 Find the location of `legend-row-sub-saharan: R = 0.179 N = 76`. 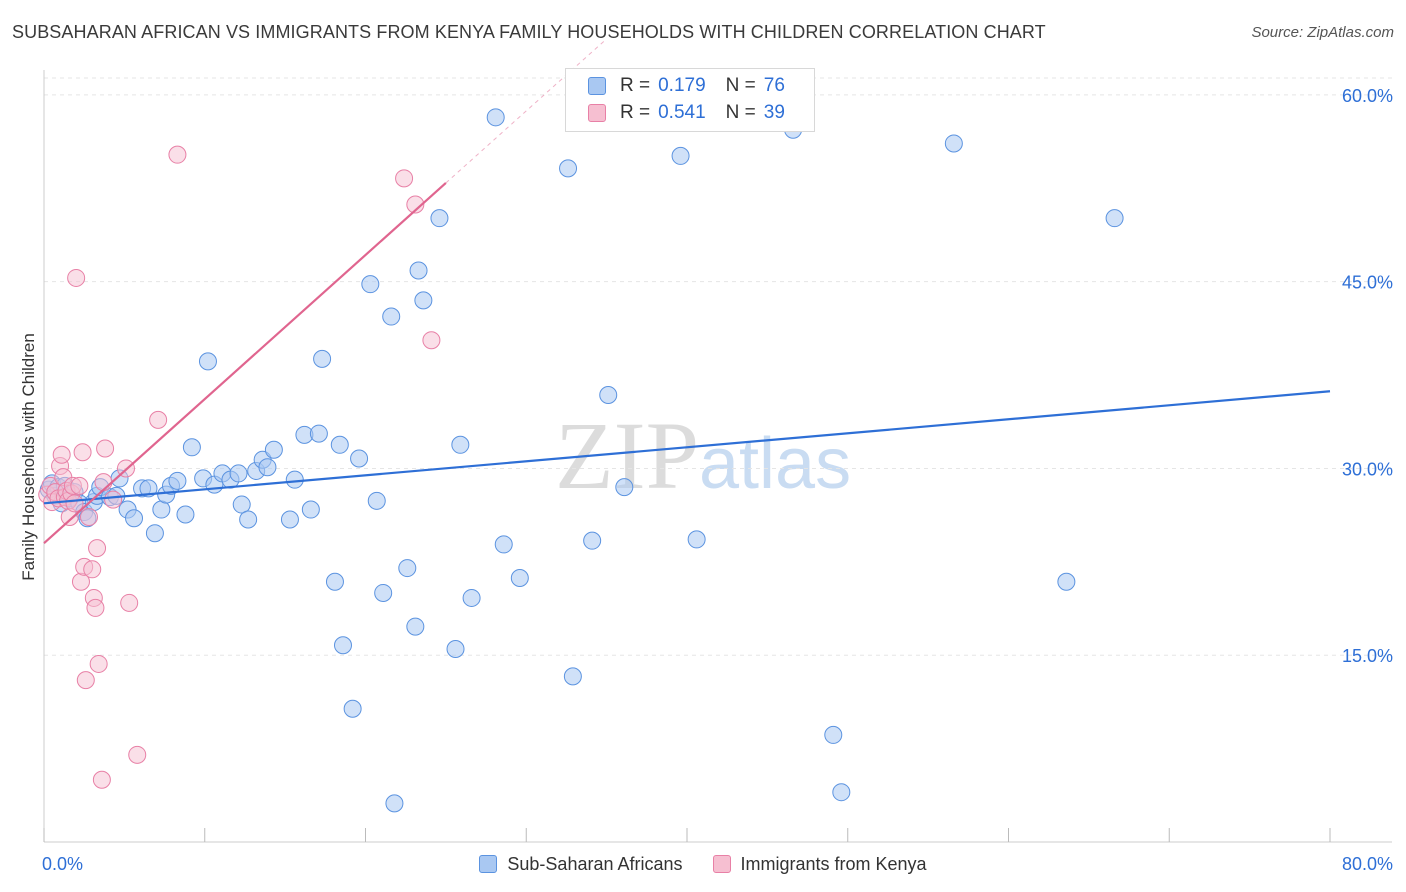

legend-row-sub-saharan: R = 0.179 N = 76 is located at coordinates (686, 86).